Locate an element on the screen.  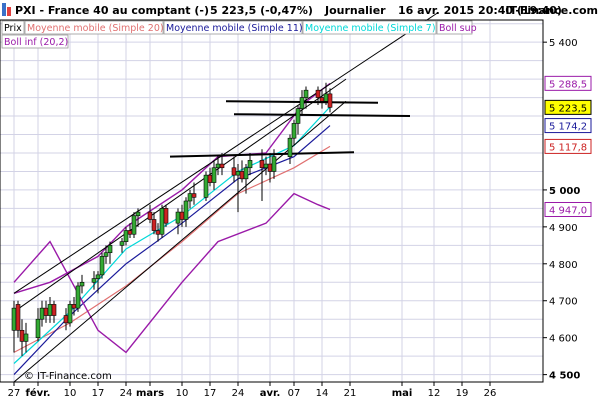
legend-label: Boll inf (20,2) is located at coordinates (36, 42).